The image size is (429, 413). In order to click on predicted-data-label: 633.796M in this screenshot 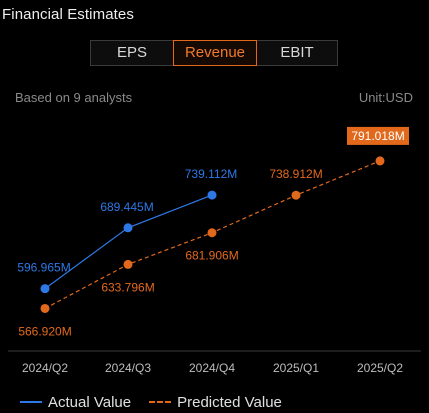, I will do `click(127, 287)`.